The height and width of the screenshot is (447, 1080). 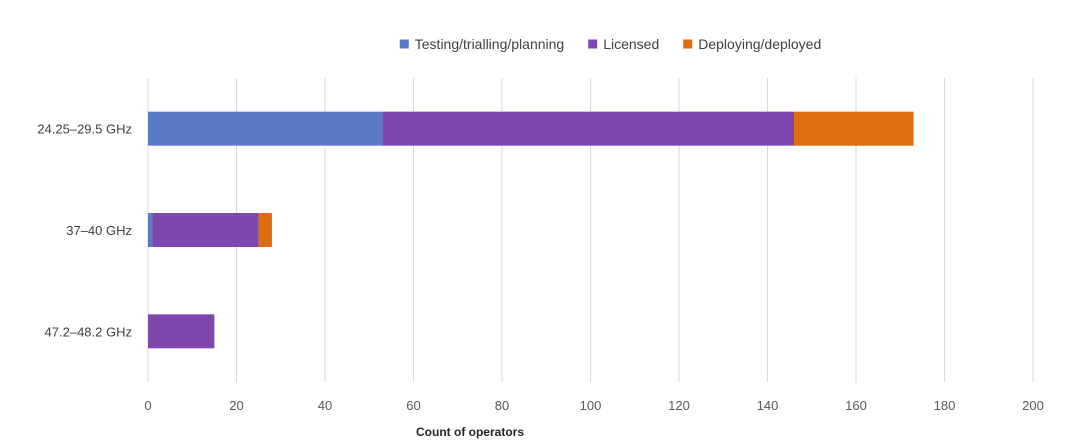 I want to click on x-tick-label: 20, so click(x=236, y=405).